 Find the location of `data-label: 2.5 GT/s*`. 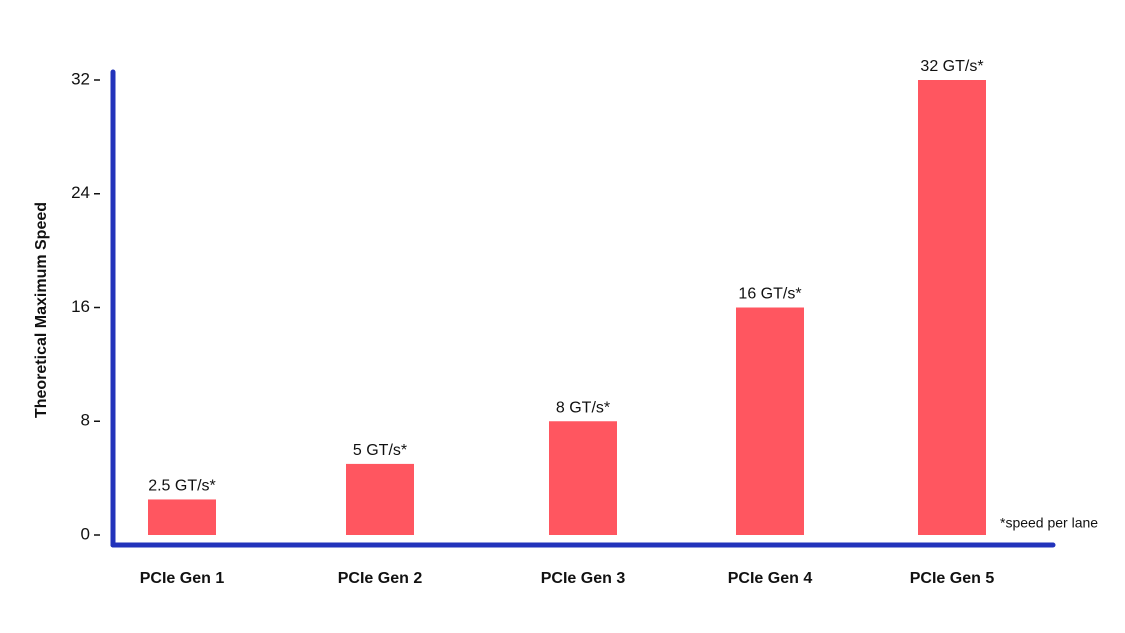

data-label: 2.5 GT/s* is located at coordinates (182, 486).